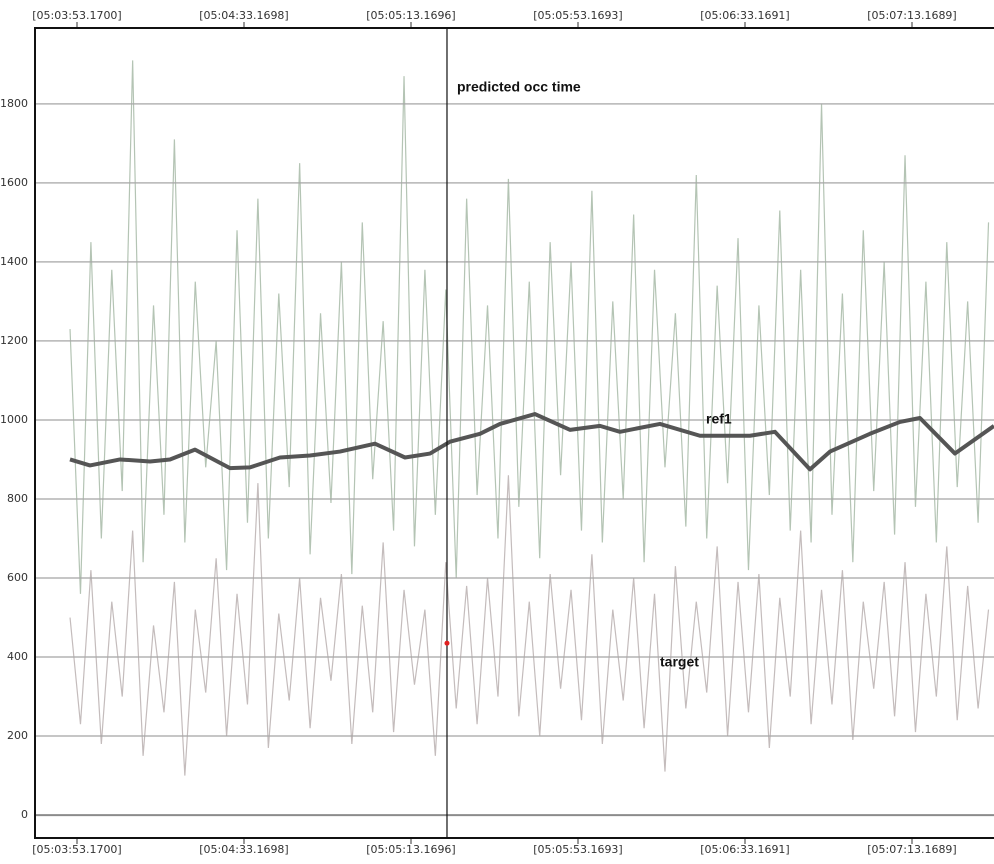  Describe the element at coordinates (17, 735) in the screenshot. I see `y-tick-label: 200` at that location.